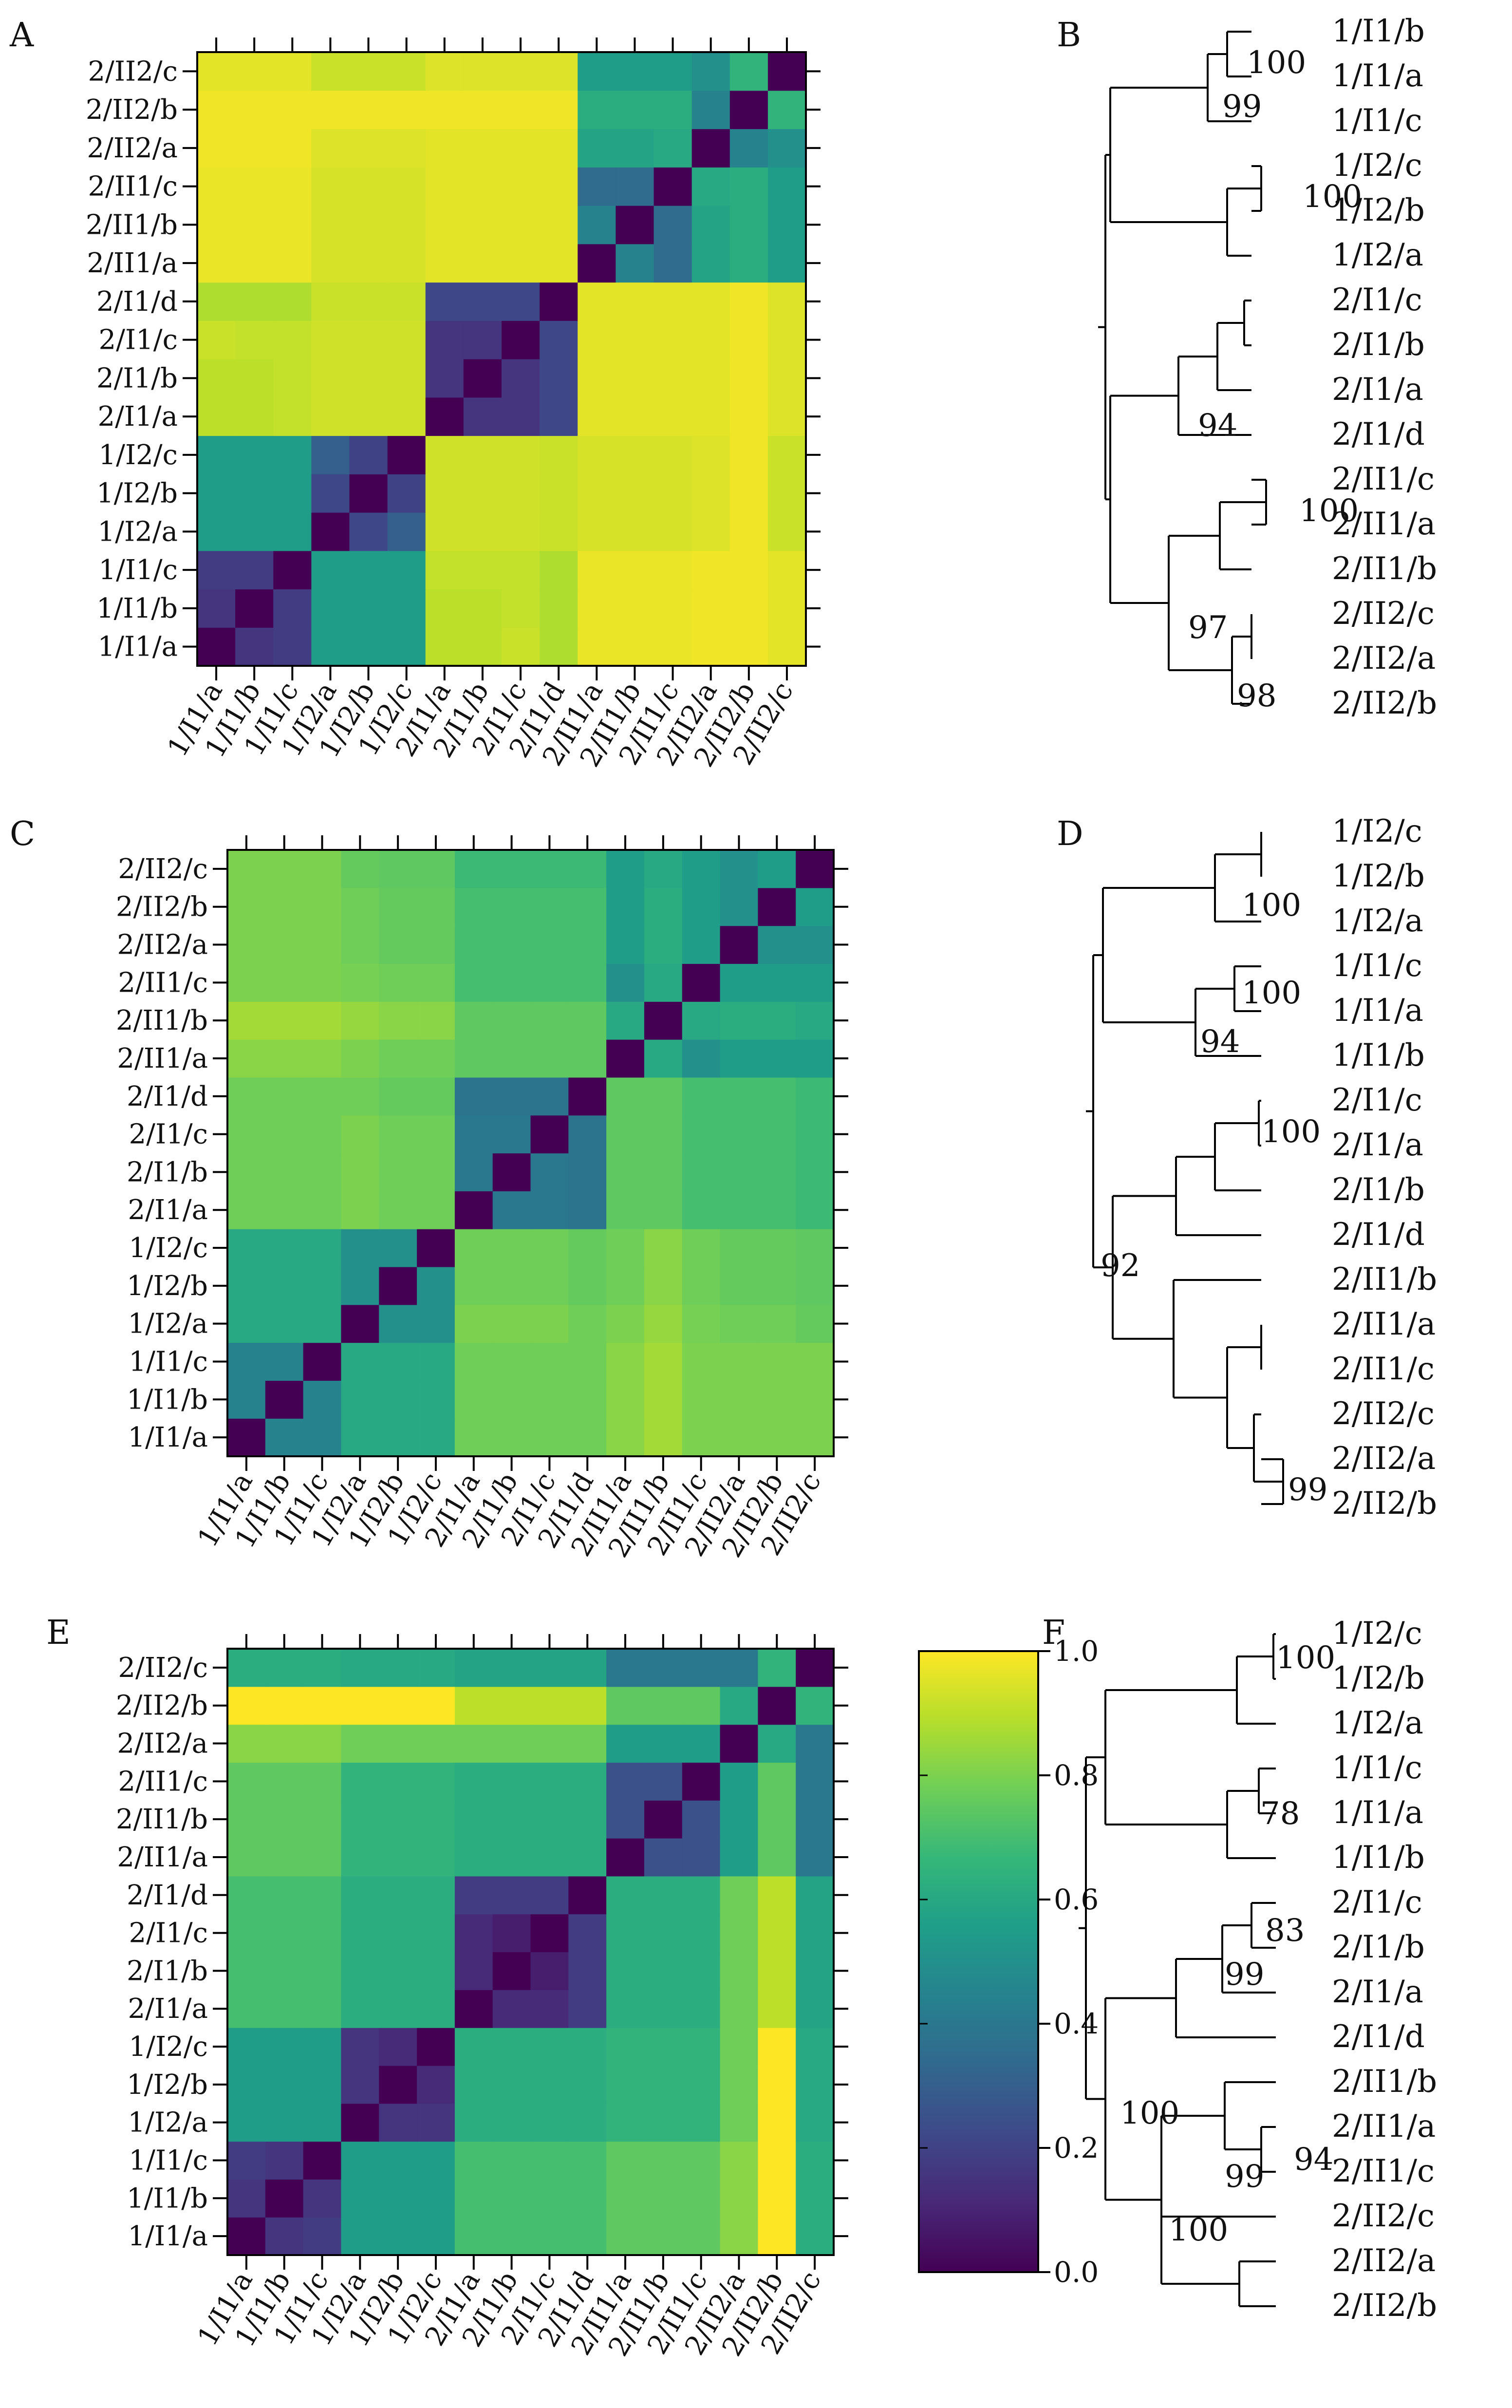 This screenshot has width=1512, height=2408. What do you see at coordinates (1384, 2261) in the screenshot?
I see `leaf-label: 2/II2/a` at bounding box center [1384, 2261].